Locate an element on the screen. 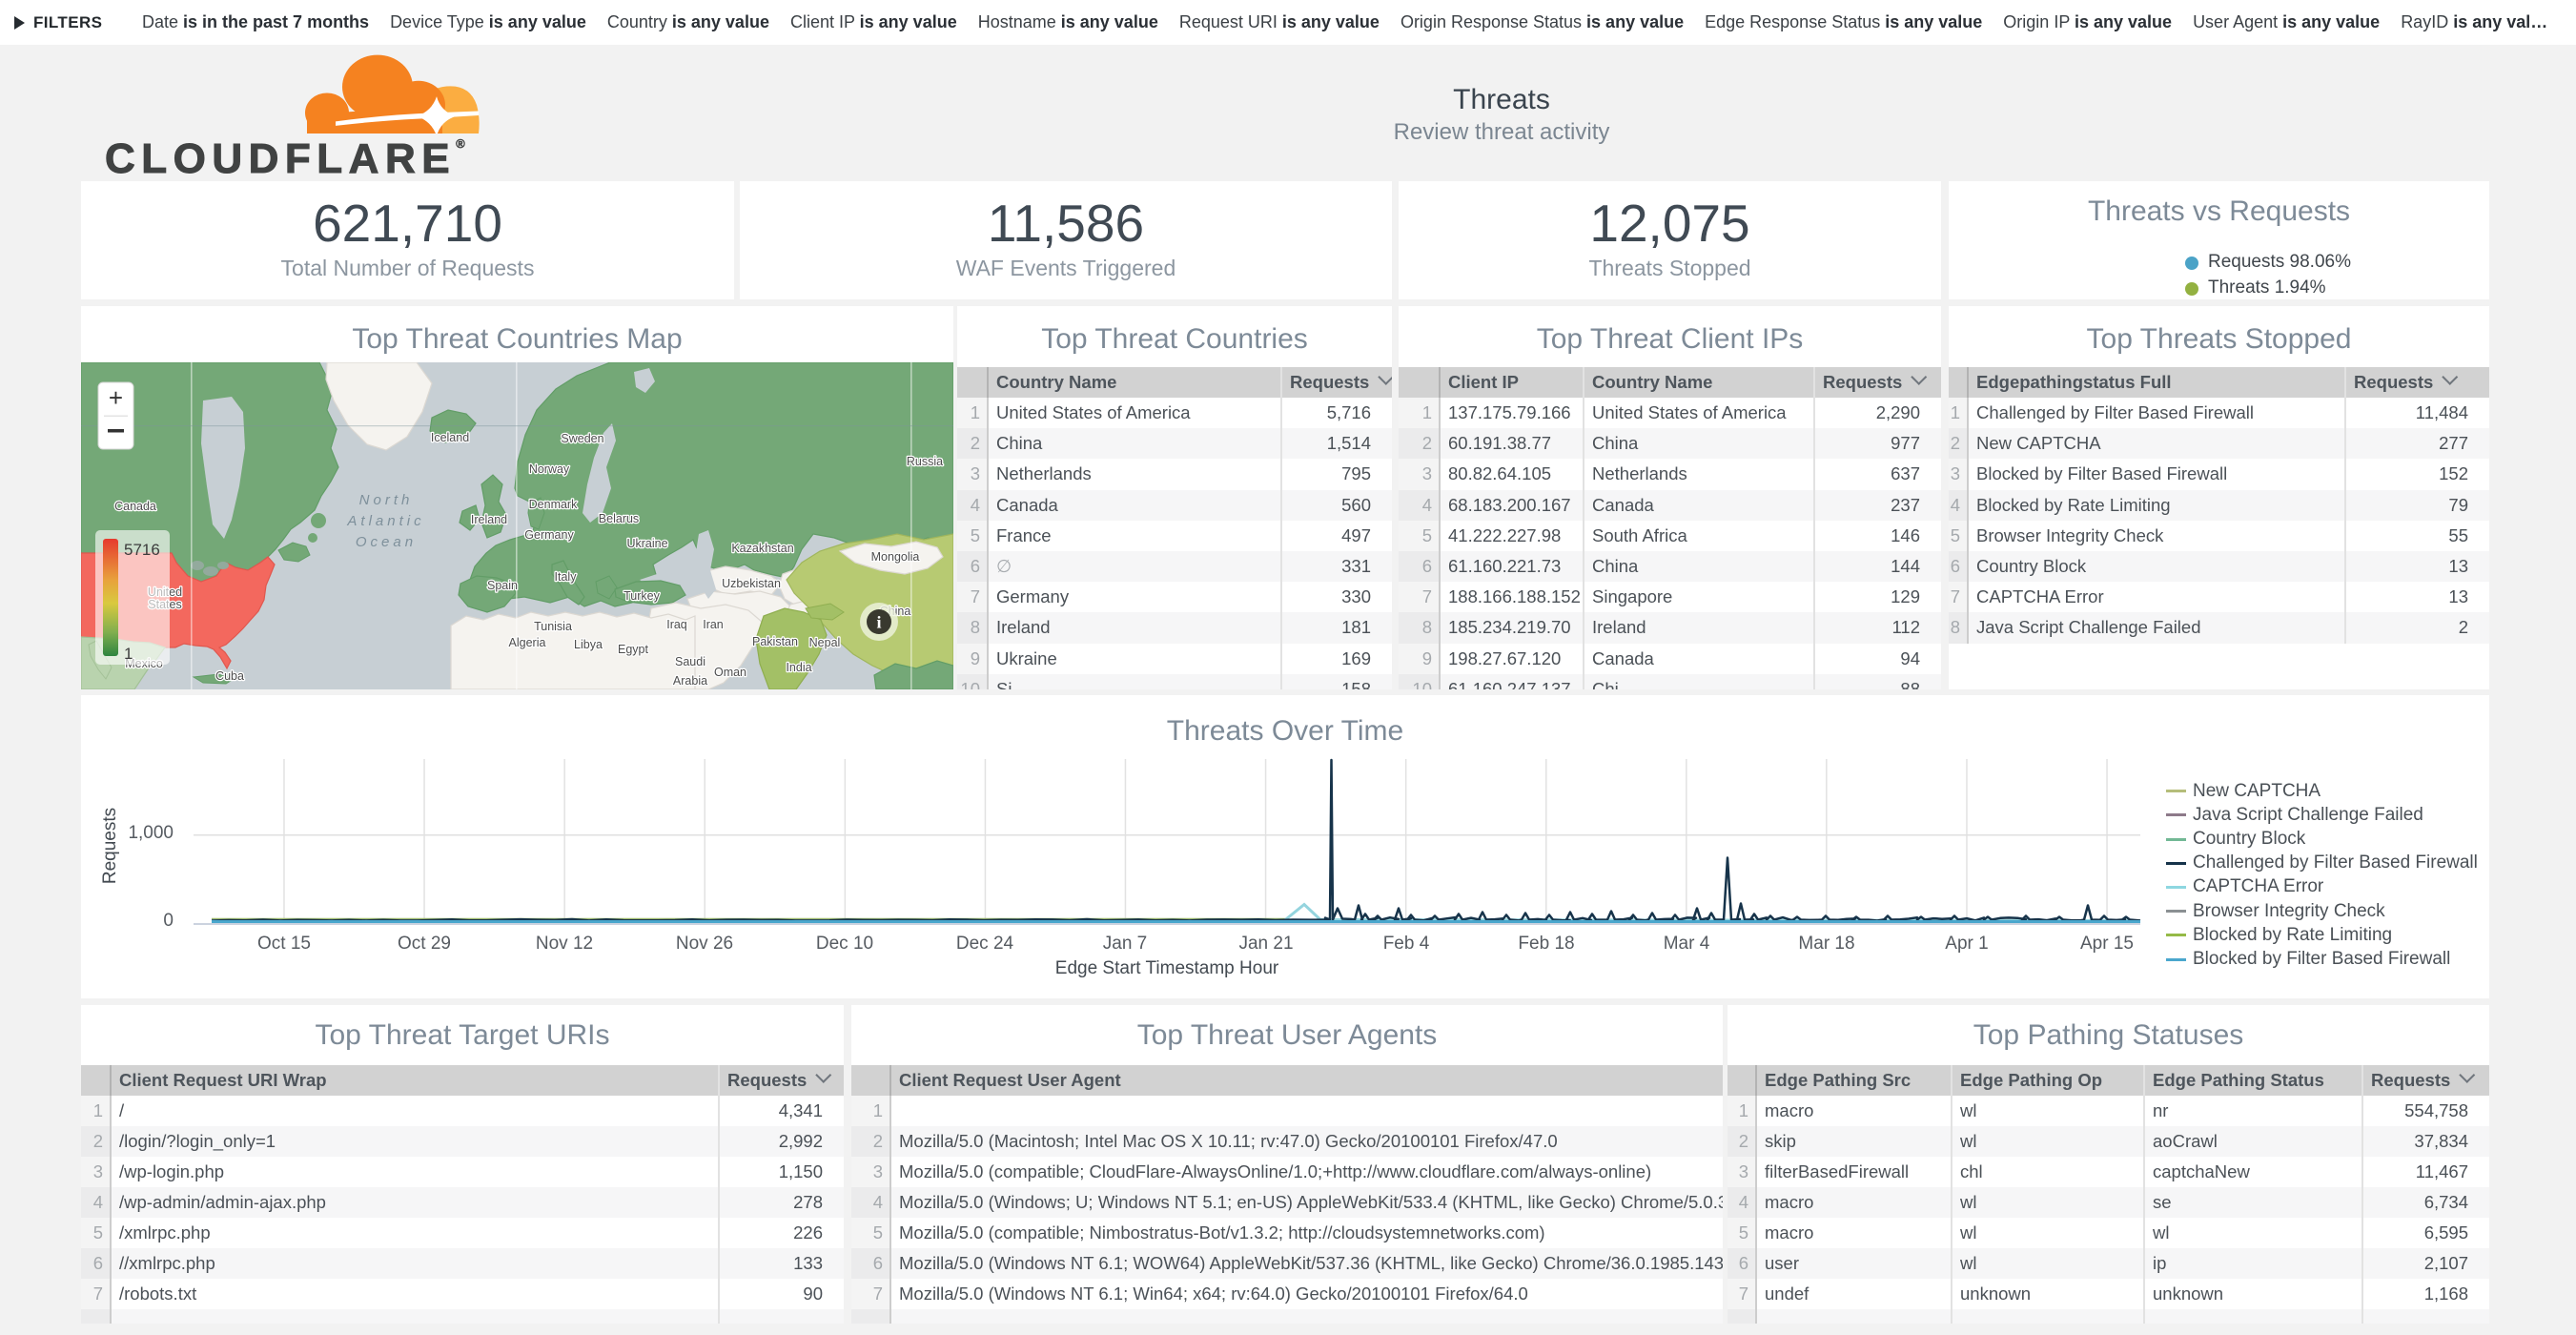  svg-text: Iceland is located at coordinates (450, 437).